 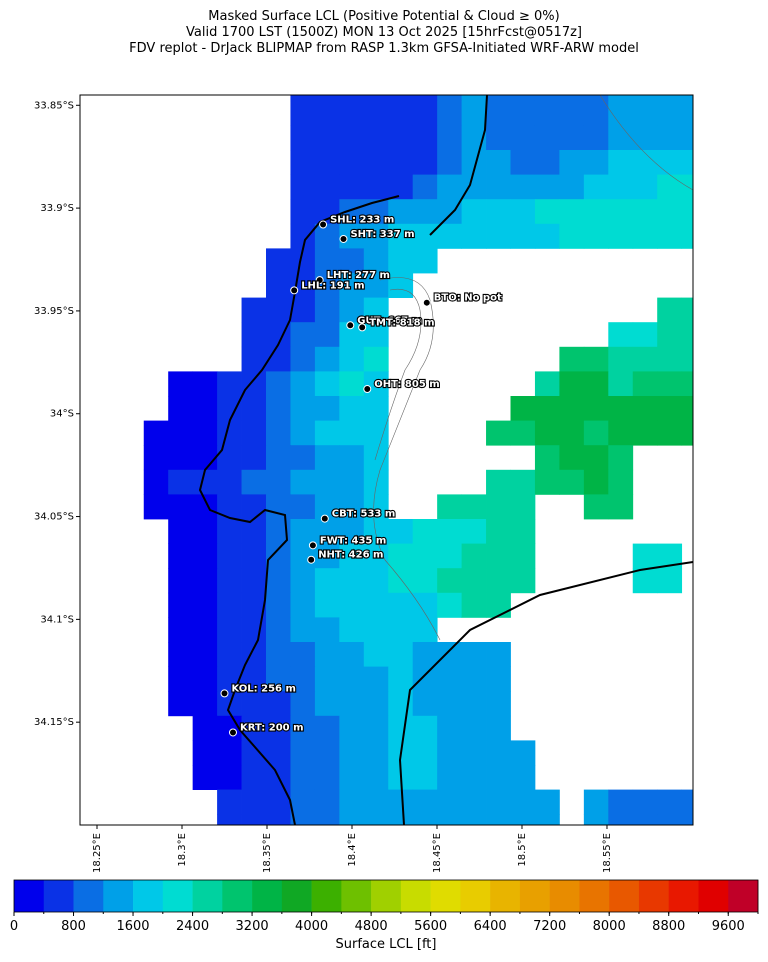 What do you see at coordinates (522, 850) in the screenshot?
I see `x-tick-label: 18.5°E` at bounding box center [522, 850].